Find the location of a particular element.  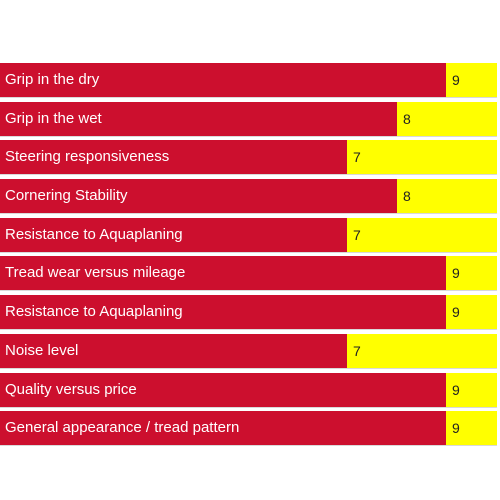

category-label: Grip in the dry is located at coordinates (52, 79).